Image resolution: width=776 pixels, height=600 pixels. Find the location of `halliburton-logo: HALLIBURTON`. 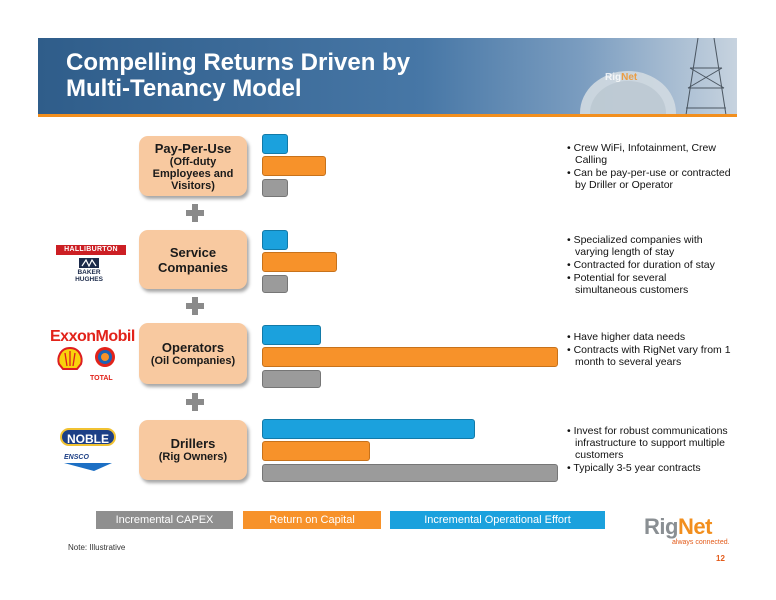

halliburton-logo: HALLIBURTON is located at coordinates (91, 250).